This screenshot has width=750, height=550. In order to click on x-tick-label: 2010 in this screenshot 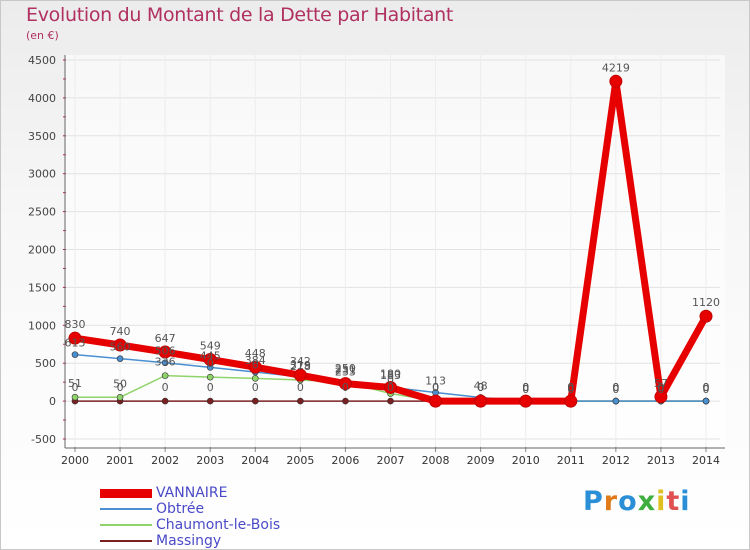, I will do `click(526, 460)`.